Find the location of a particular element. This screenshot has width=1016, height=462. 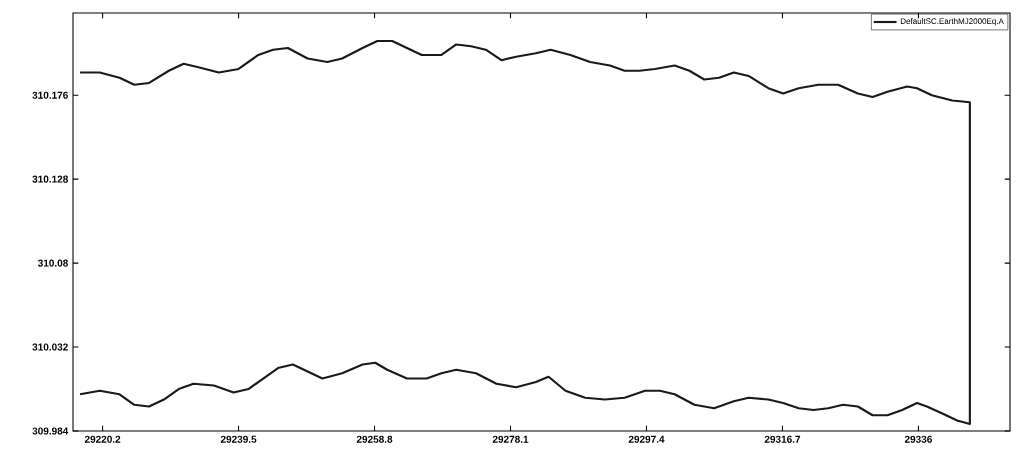

y-tick-label: 310.032 is located at coordinates (50, 347).